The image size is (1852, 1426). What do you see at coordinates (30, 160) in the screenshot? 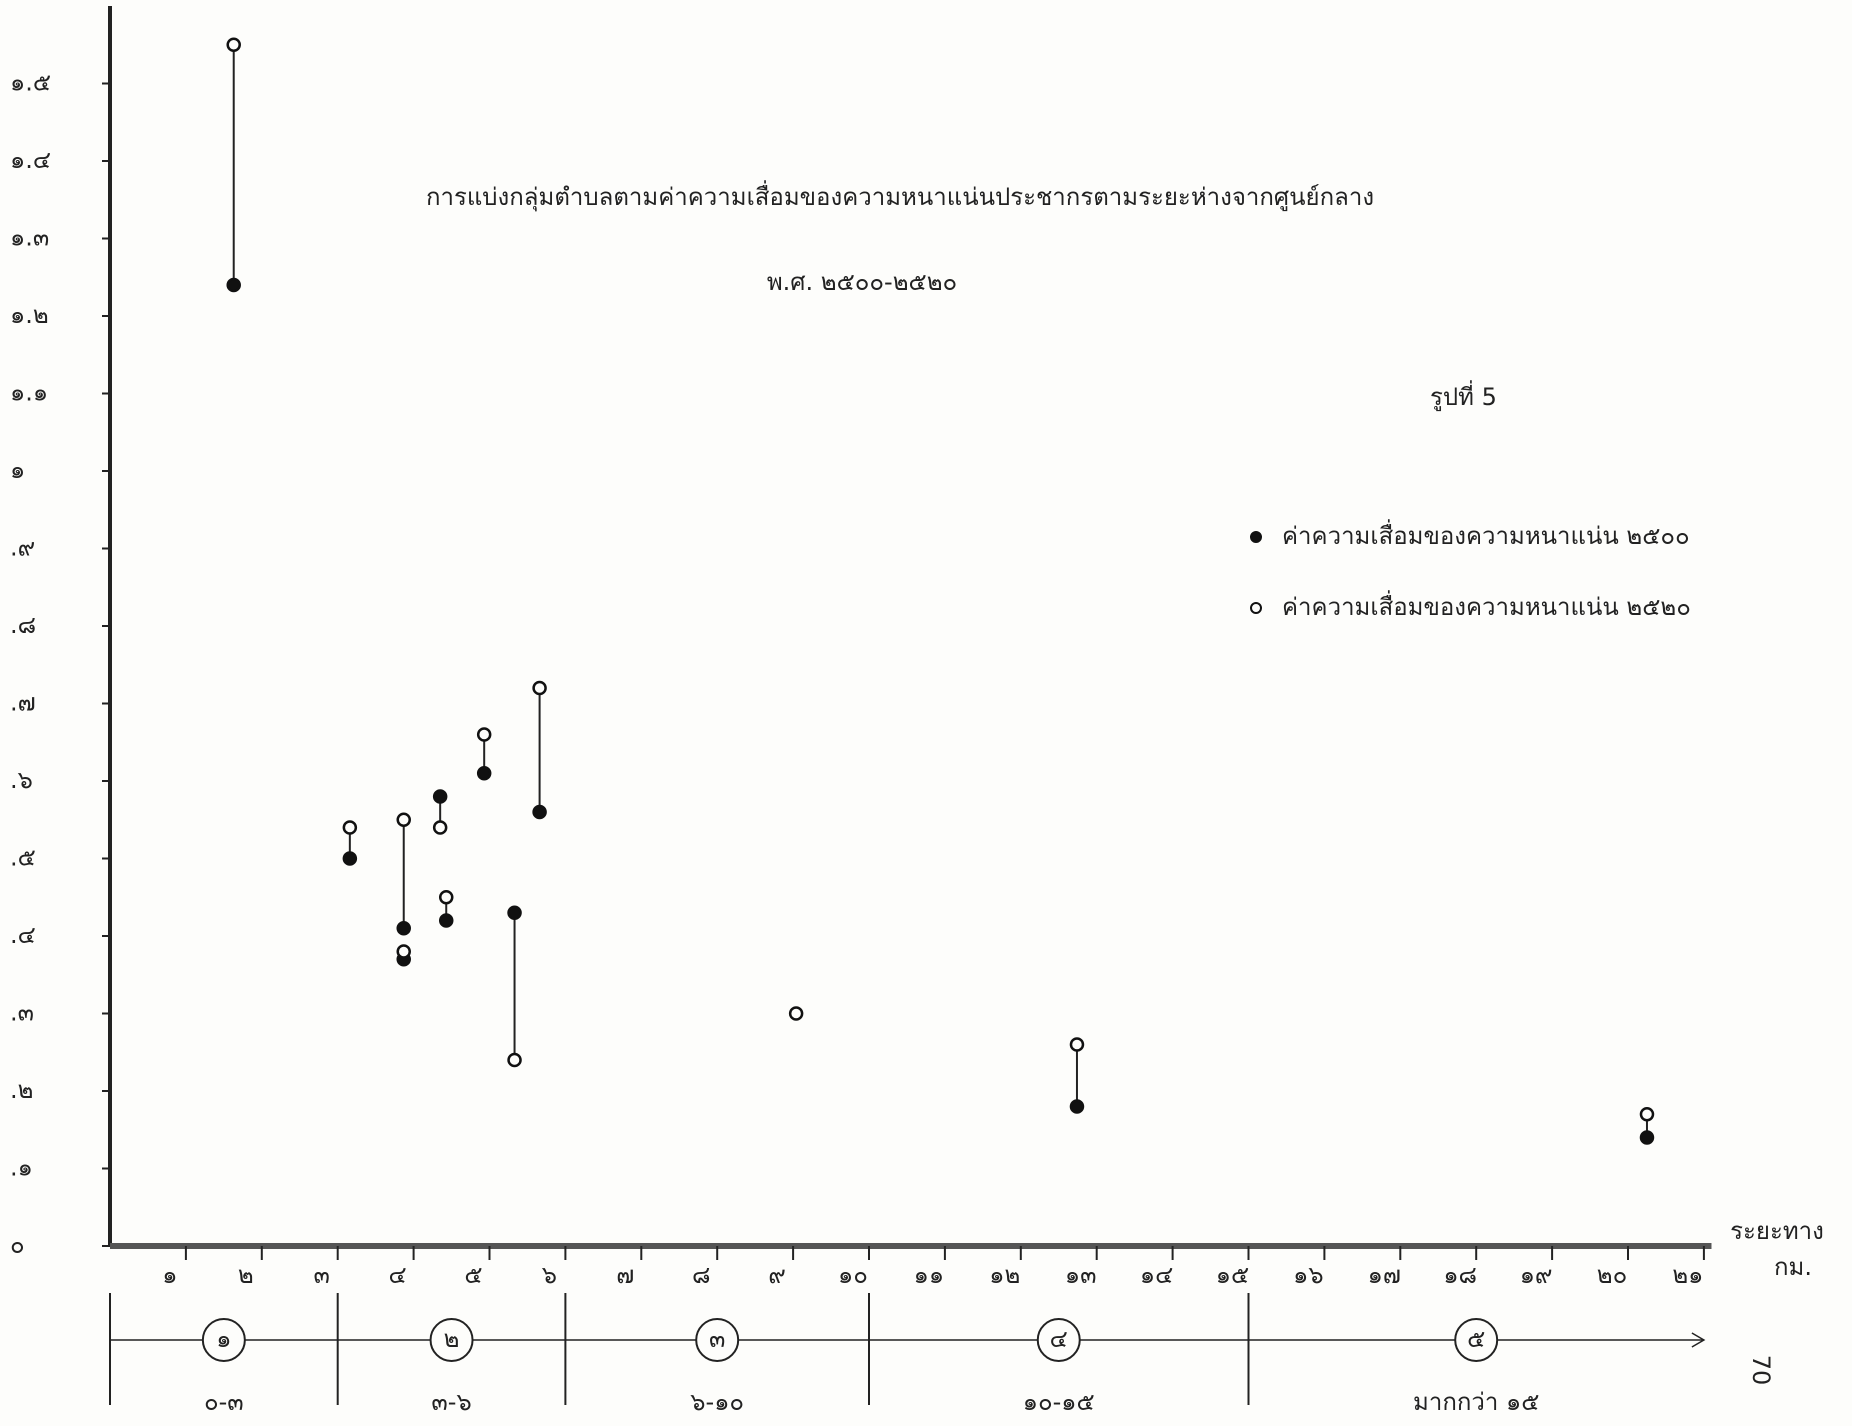
I see `y-tick-label: ๑.๔` at bounding box center [30, 160].